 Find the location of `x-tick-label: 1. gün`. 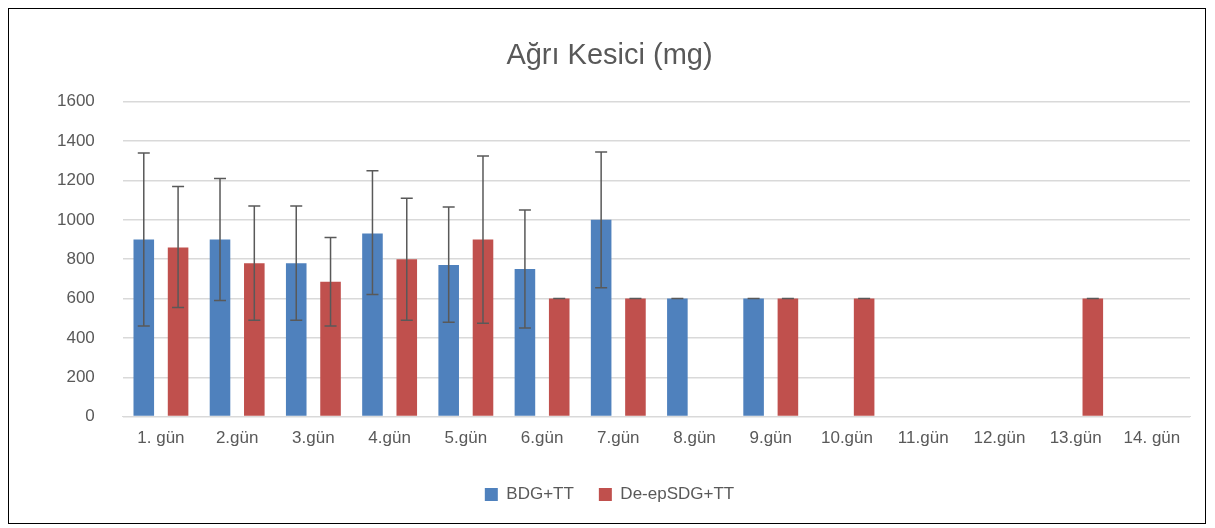

x-tick-label: 1. gün is located at coordinates (161, 438).